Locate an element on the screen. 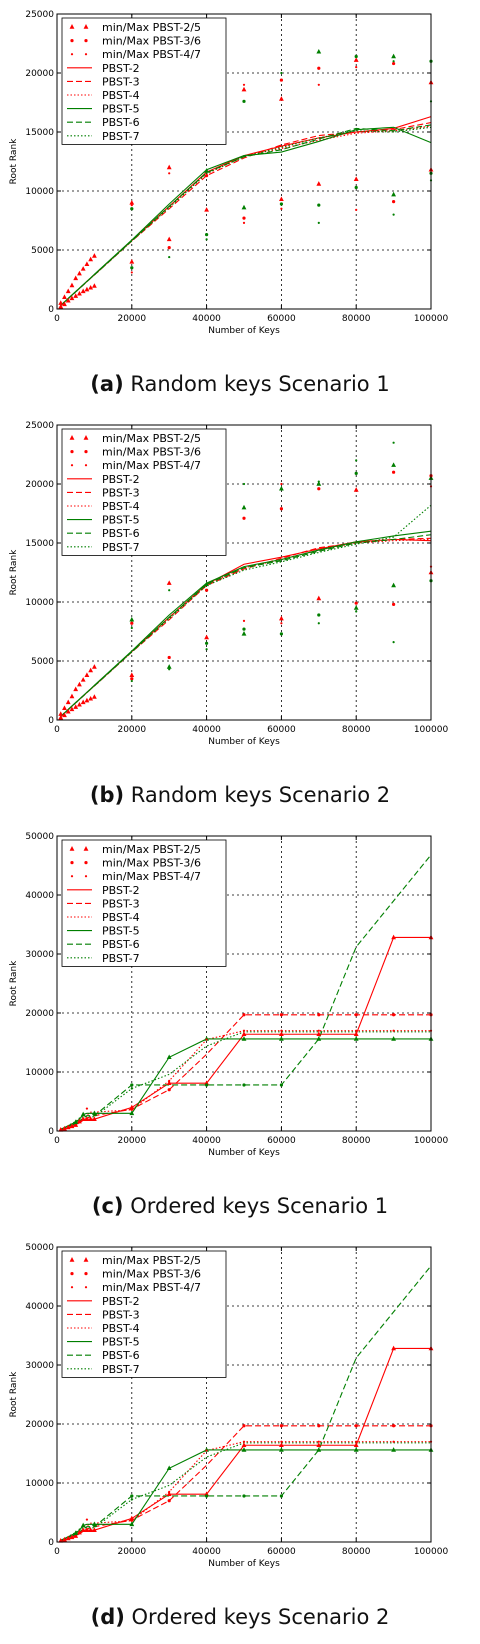  x-tick-label: 100000 is located at coordinates (431, 1141).